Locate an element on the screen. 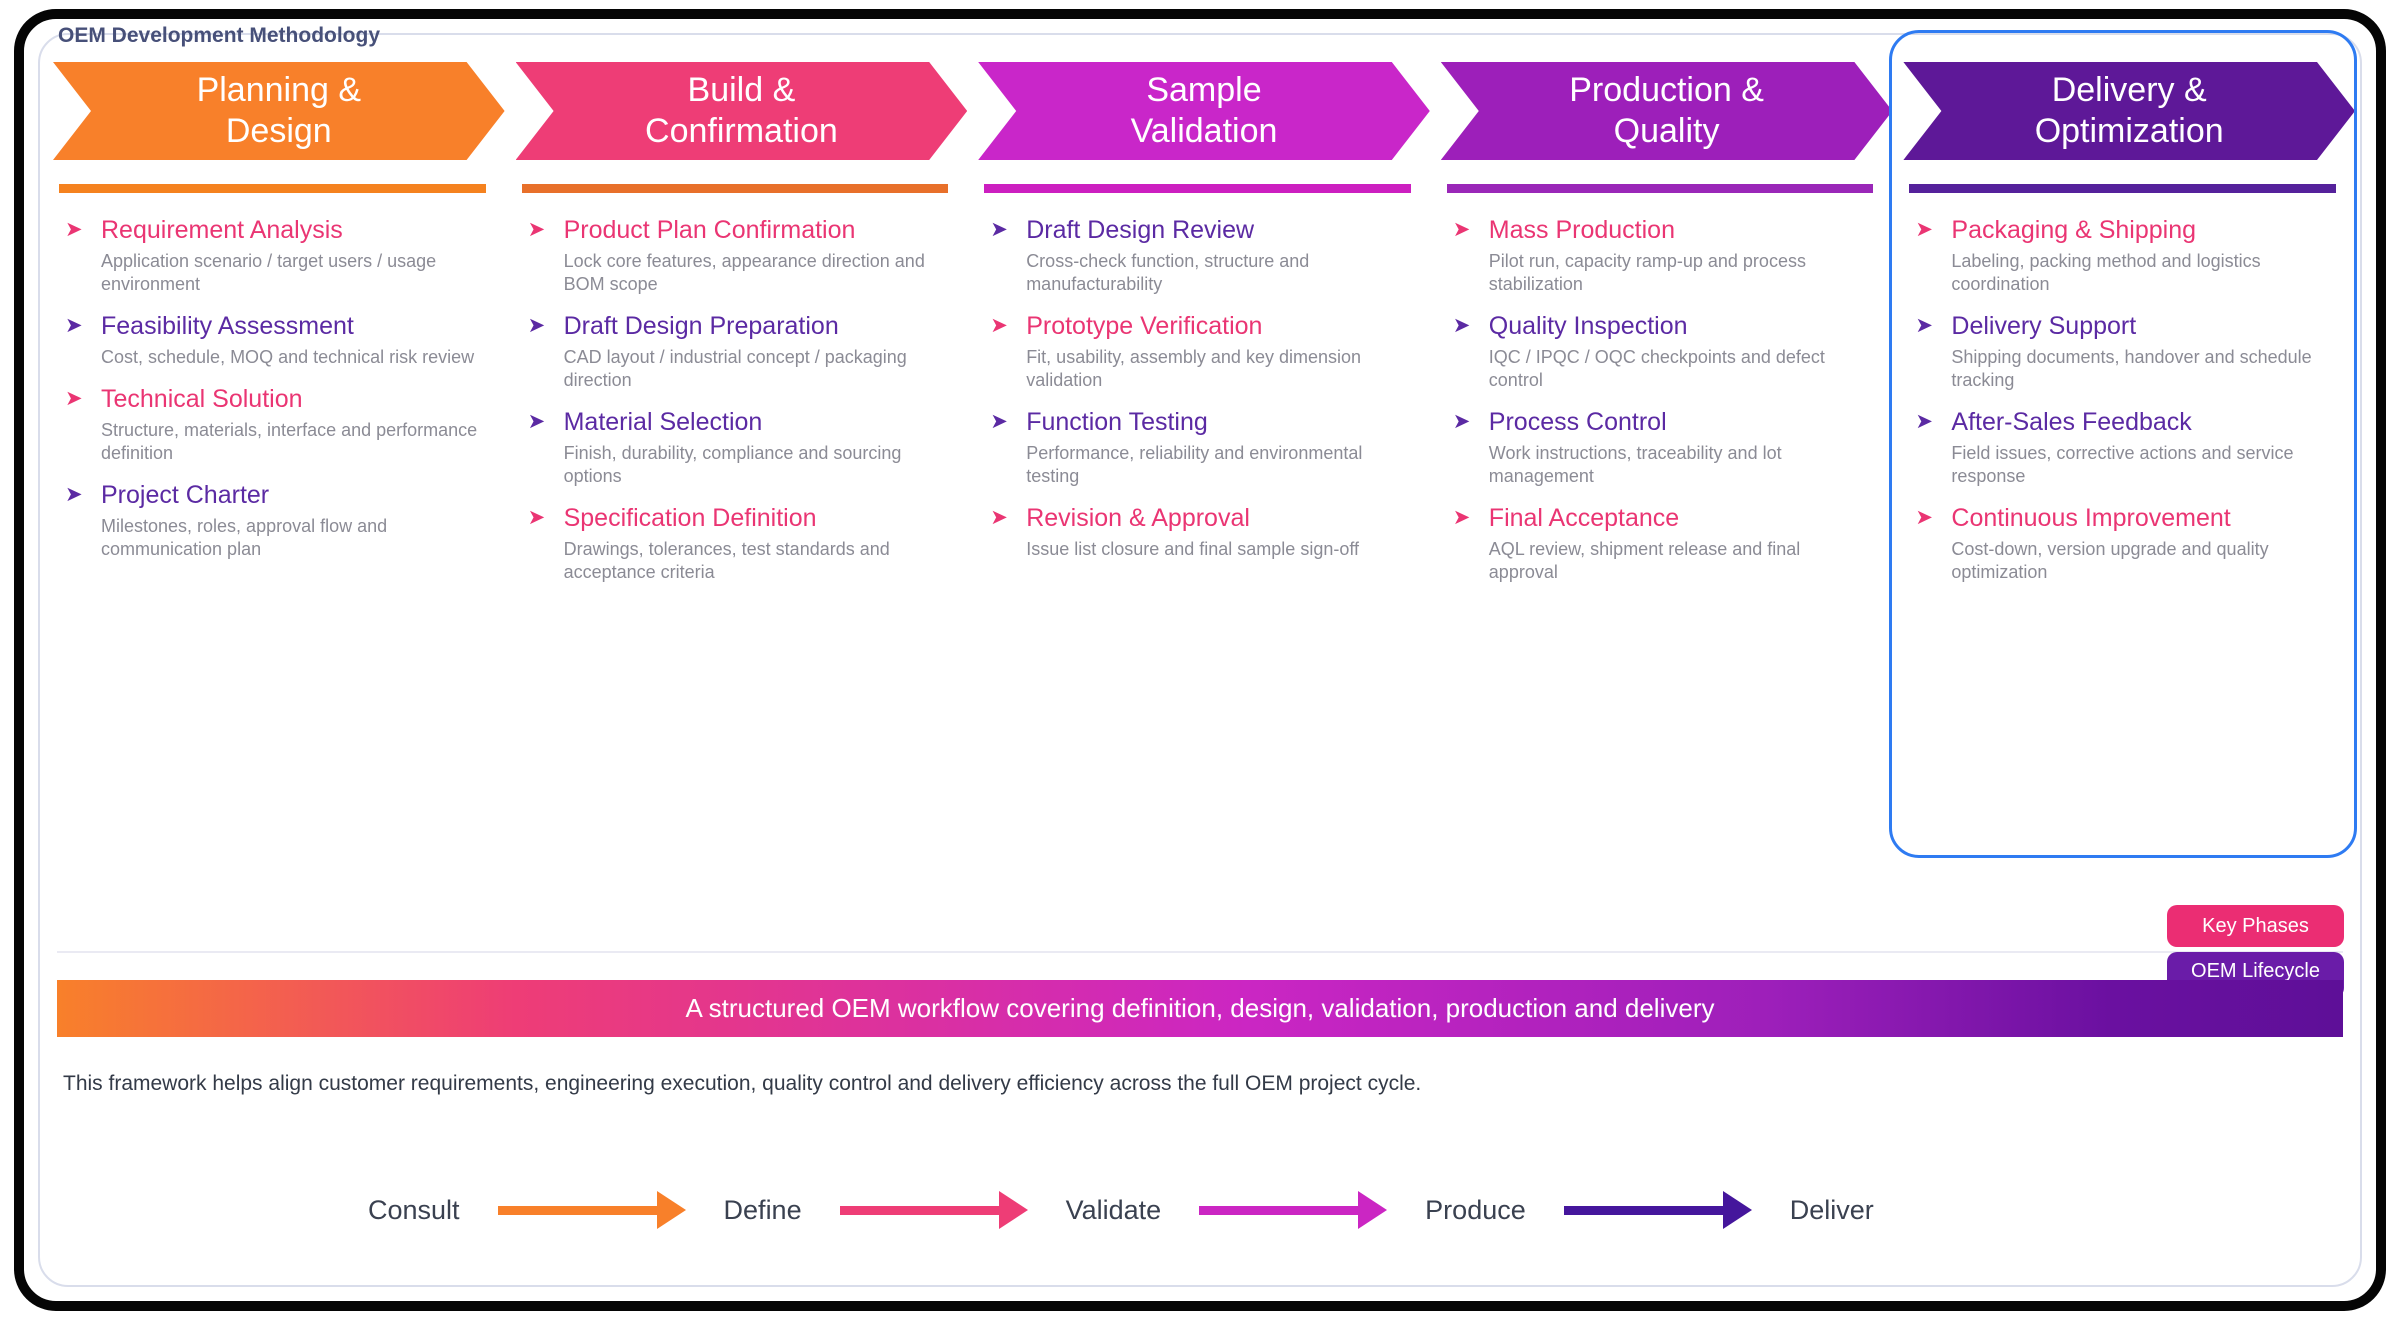 Image resolution: width=2400 pixels, height=1320 pixels. item-title: Technical Solution is located at coordinates (202, 399).